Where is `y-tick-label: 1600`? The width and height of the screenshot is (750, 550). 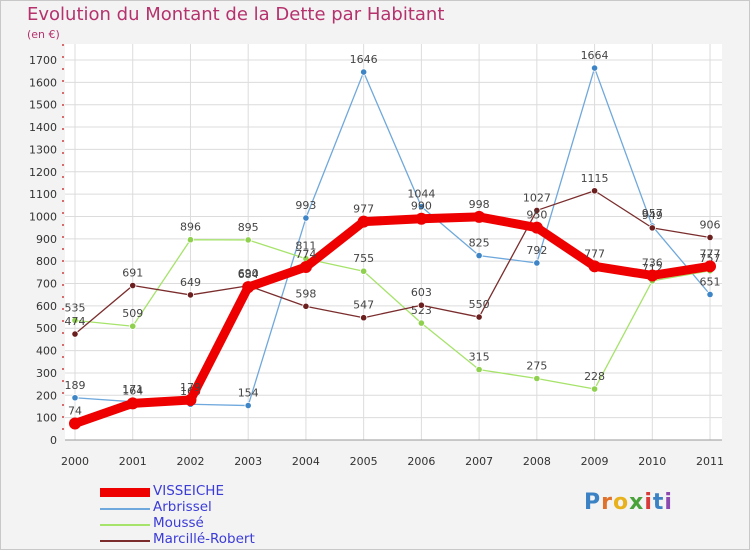
y-tick-label: 1600 is located at coordinates (43, 82).